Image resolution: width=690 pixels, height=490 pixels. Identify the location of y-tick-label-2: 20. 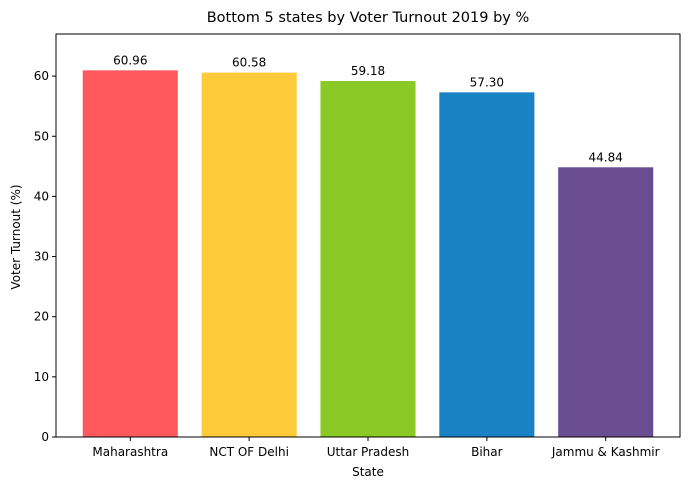
(41, 317).